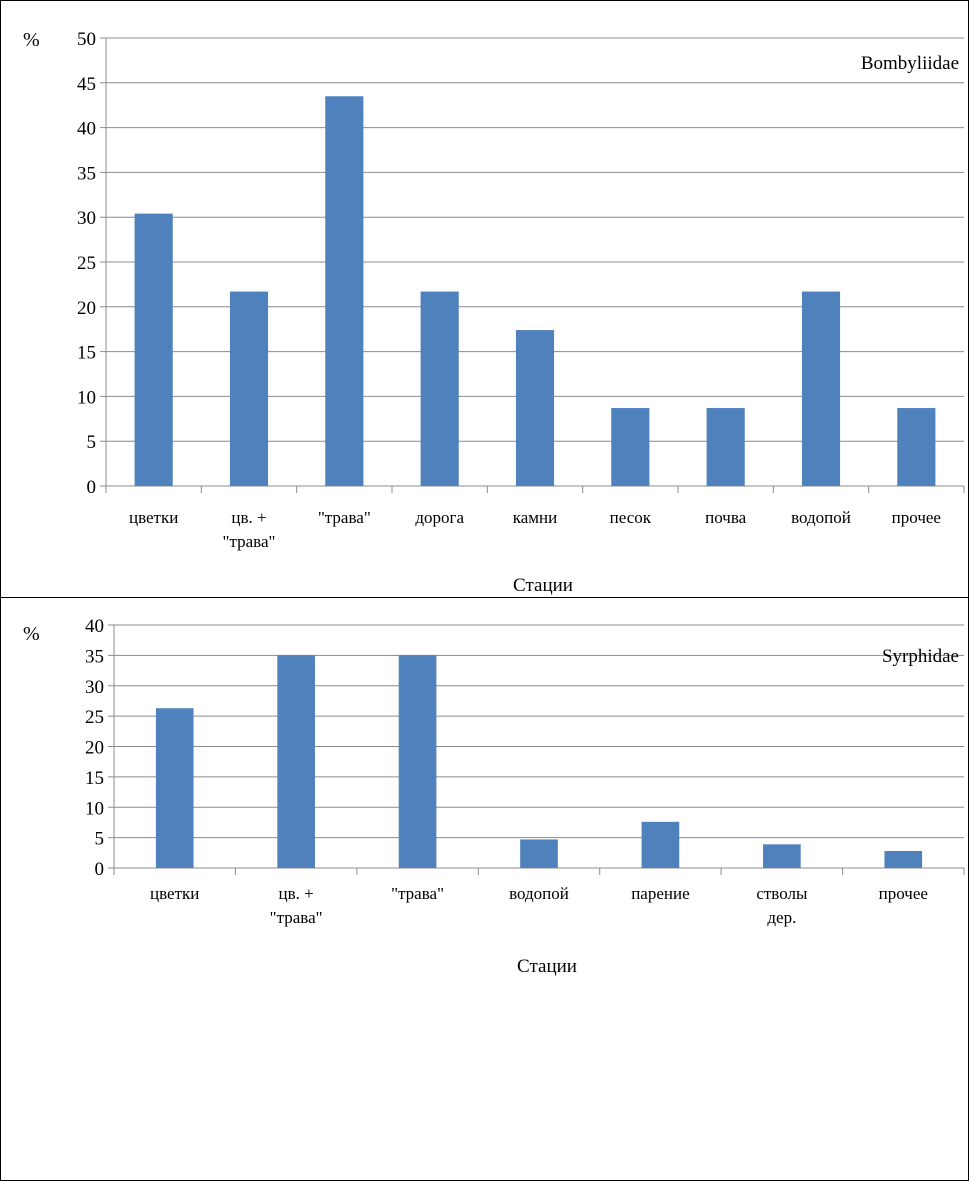 The image size is (969, 1181). What do you see at coordinates (86, 39) in the screenshot?
I see `y-tick-label: 50` at bounding box center [86, 39].